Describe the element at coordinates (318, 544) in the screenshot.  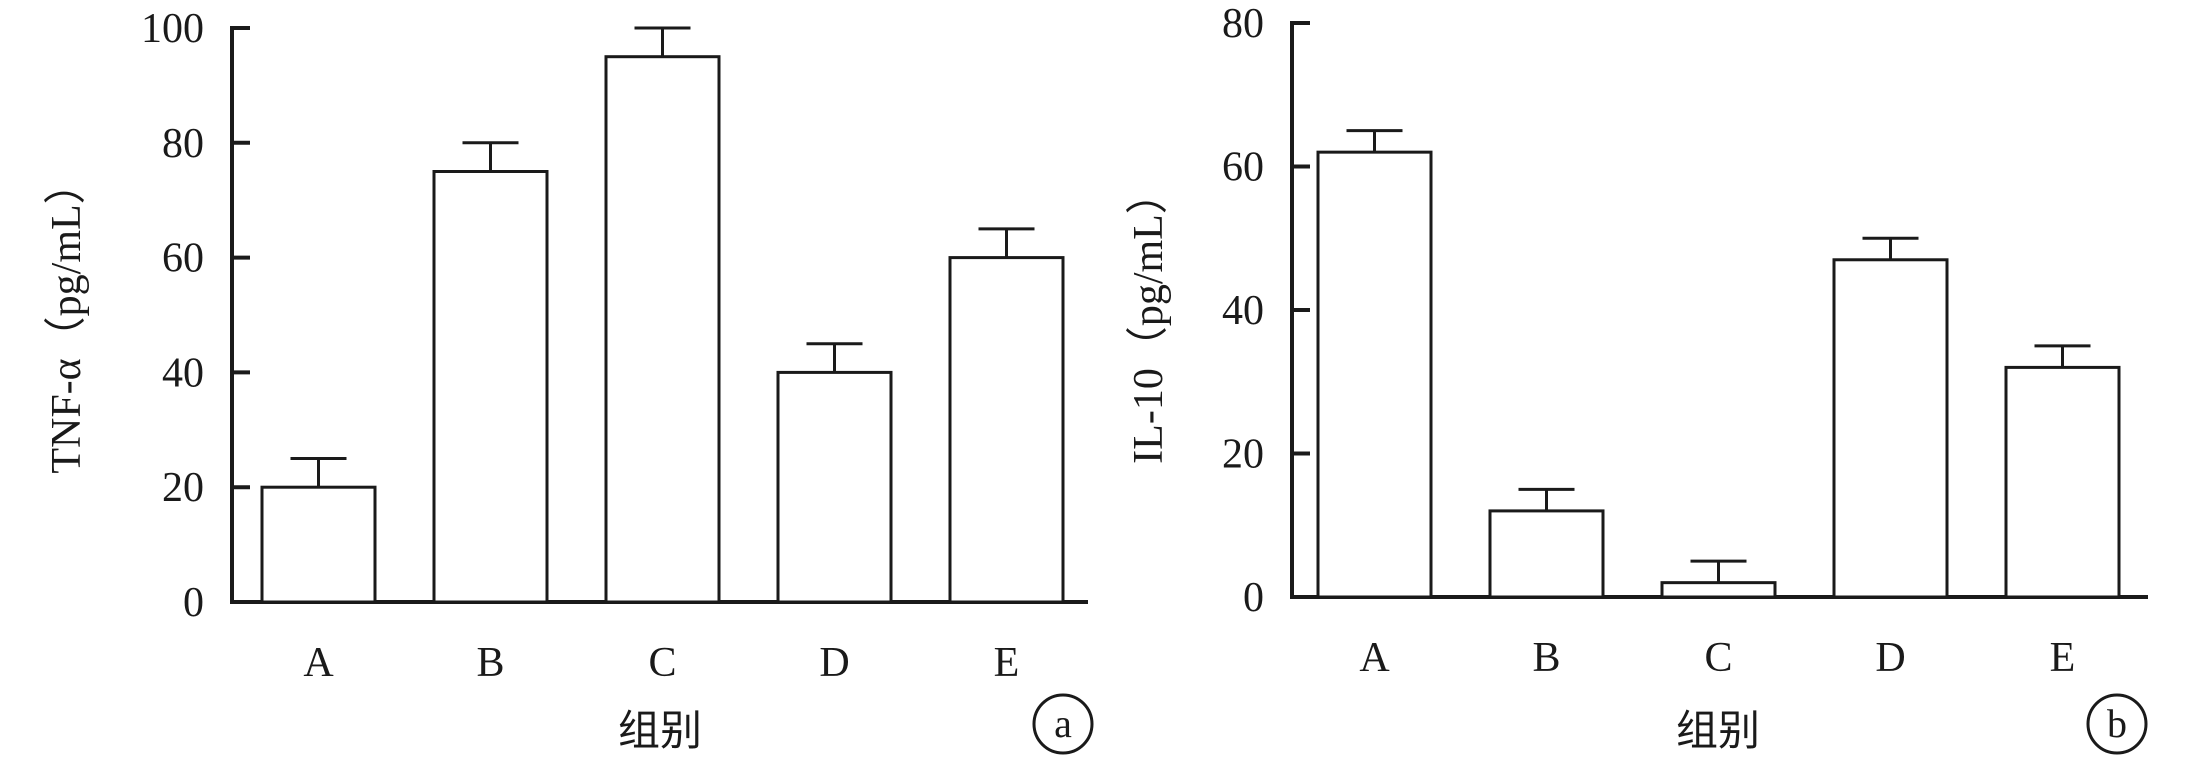
I see `tnf-bar-A` at that location.